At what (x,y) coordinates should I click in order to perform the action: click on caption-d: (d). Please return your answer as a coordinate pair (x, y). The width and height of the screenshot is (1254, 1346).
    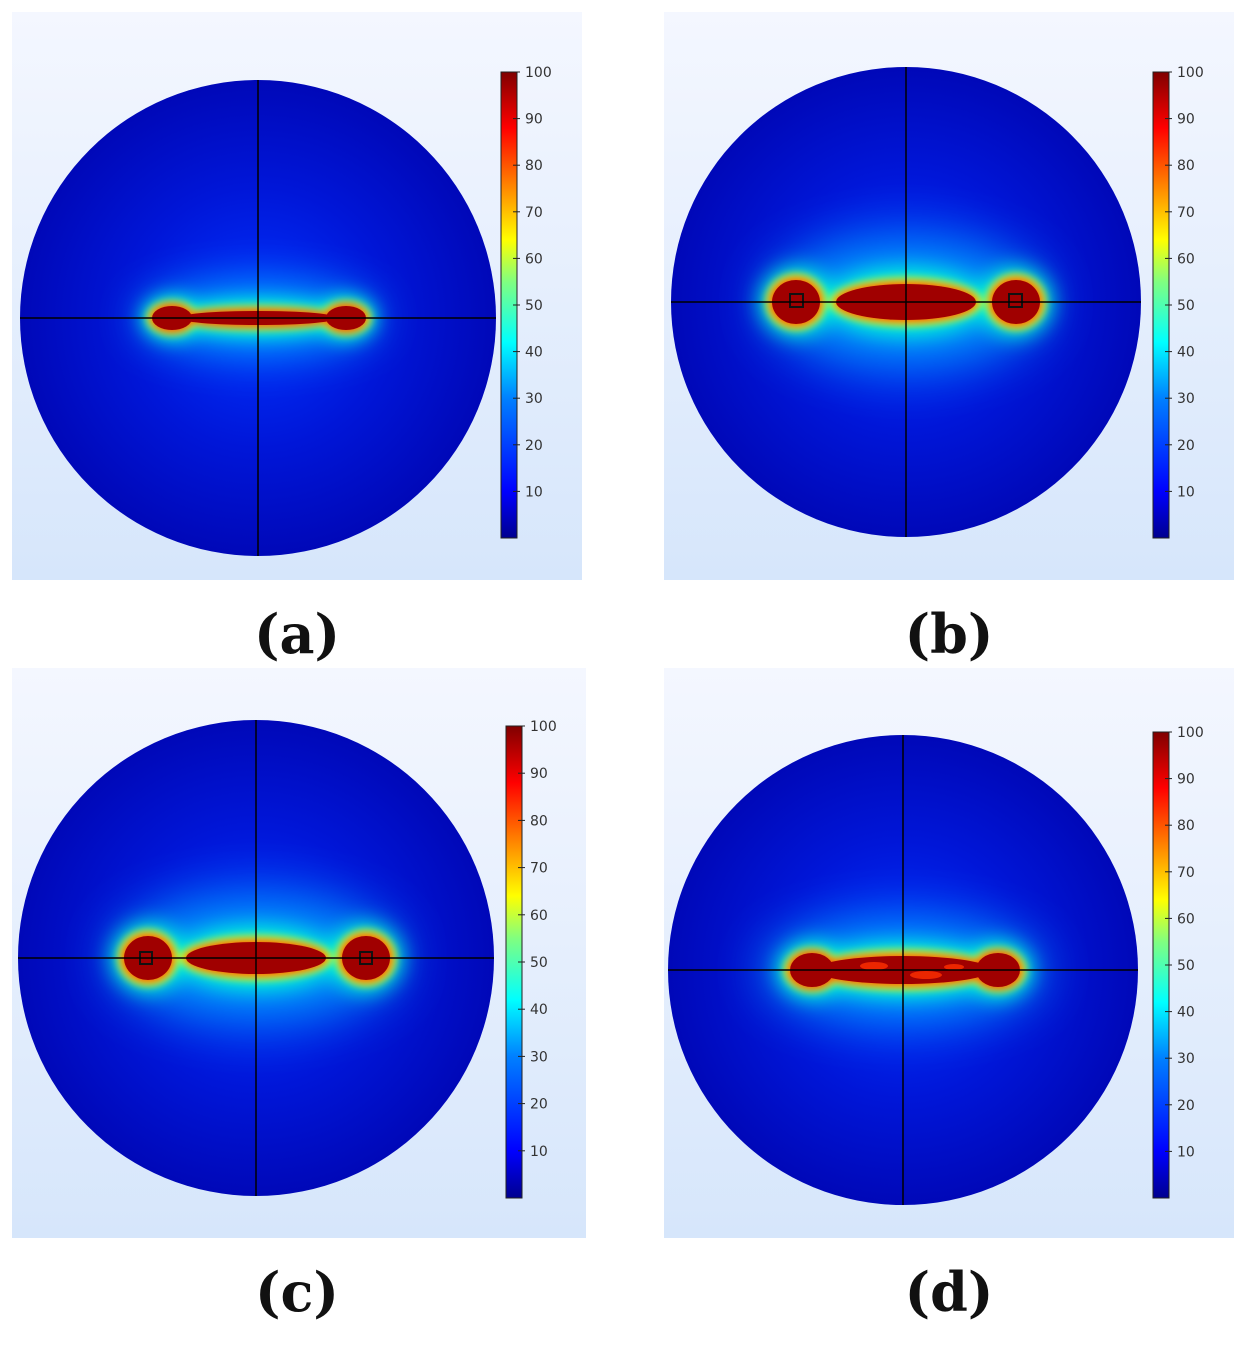
    Looking at the image, I should click on (949, 1292).